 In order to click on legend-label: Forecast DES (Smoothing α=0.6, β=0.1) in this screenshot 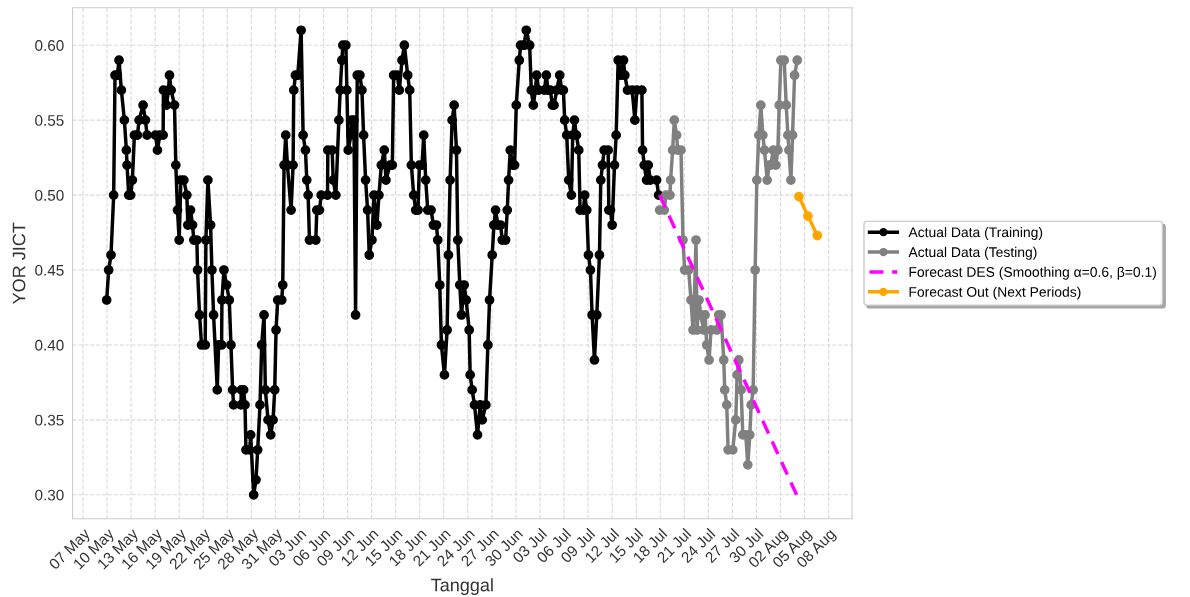, I will do `click(1032, 273)`.